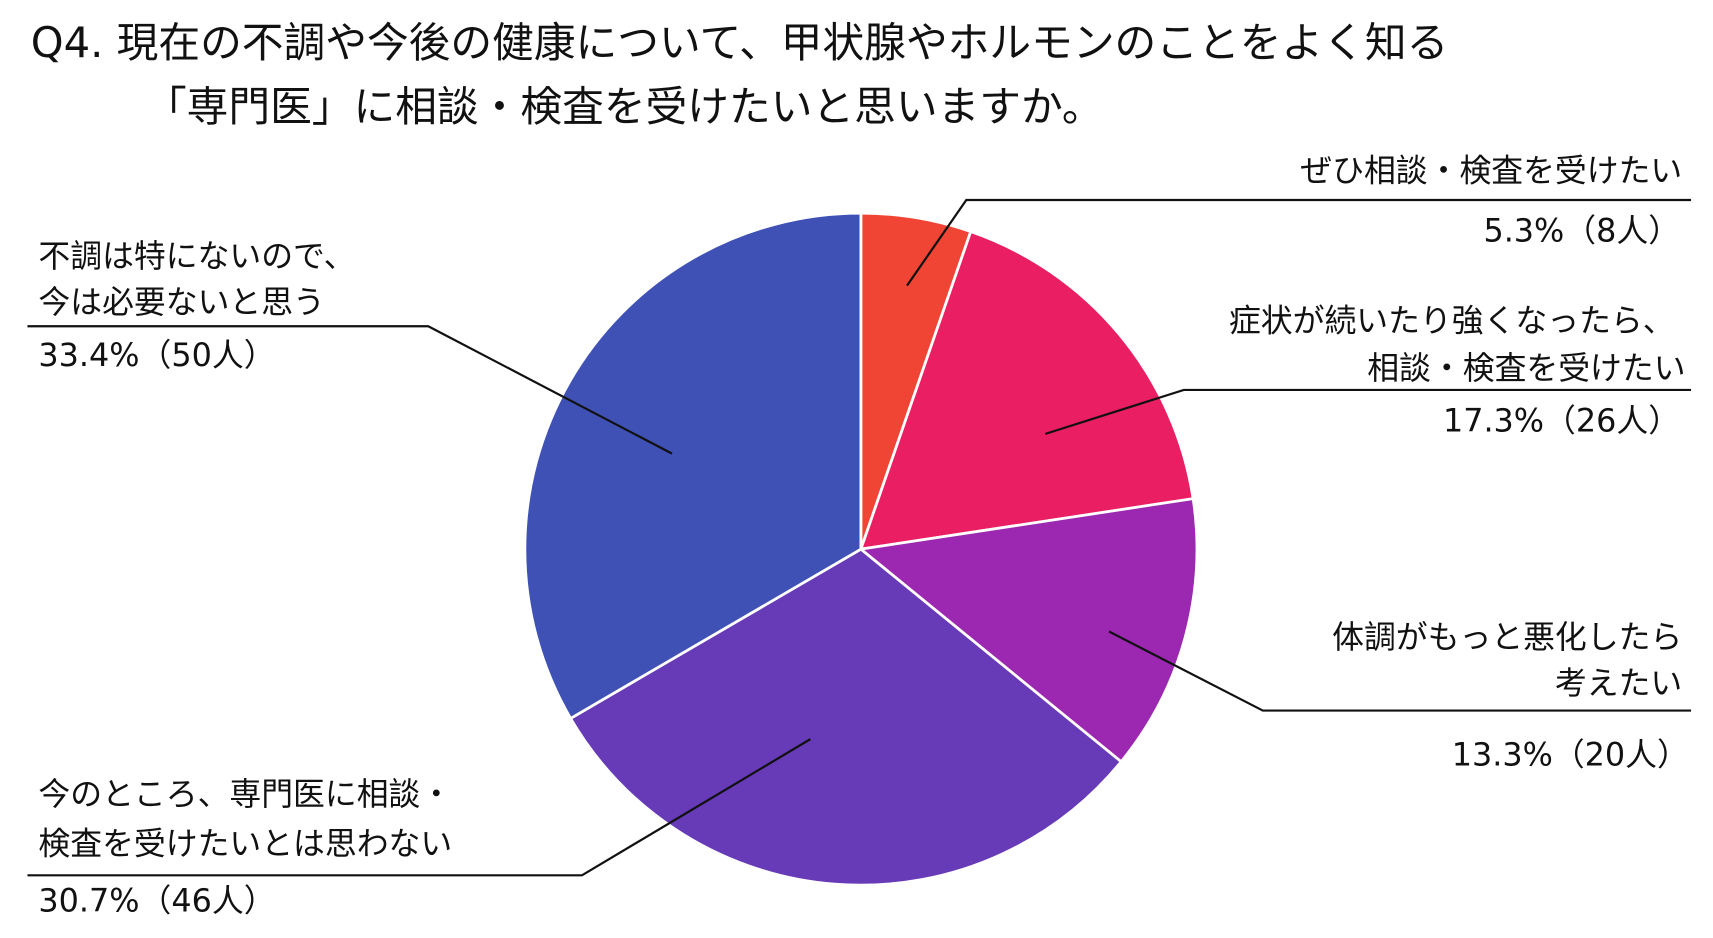 The width and height of the screenshot is (1713, 938). What do you see at coordinates (1526, 368) in the screenshot?
I see `slice-label-1-line-2: 相談・検査を受けたい` at bounding box center [1526, 368].